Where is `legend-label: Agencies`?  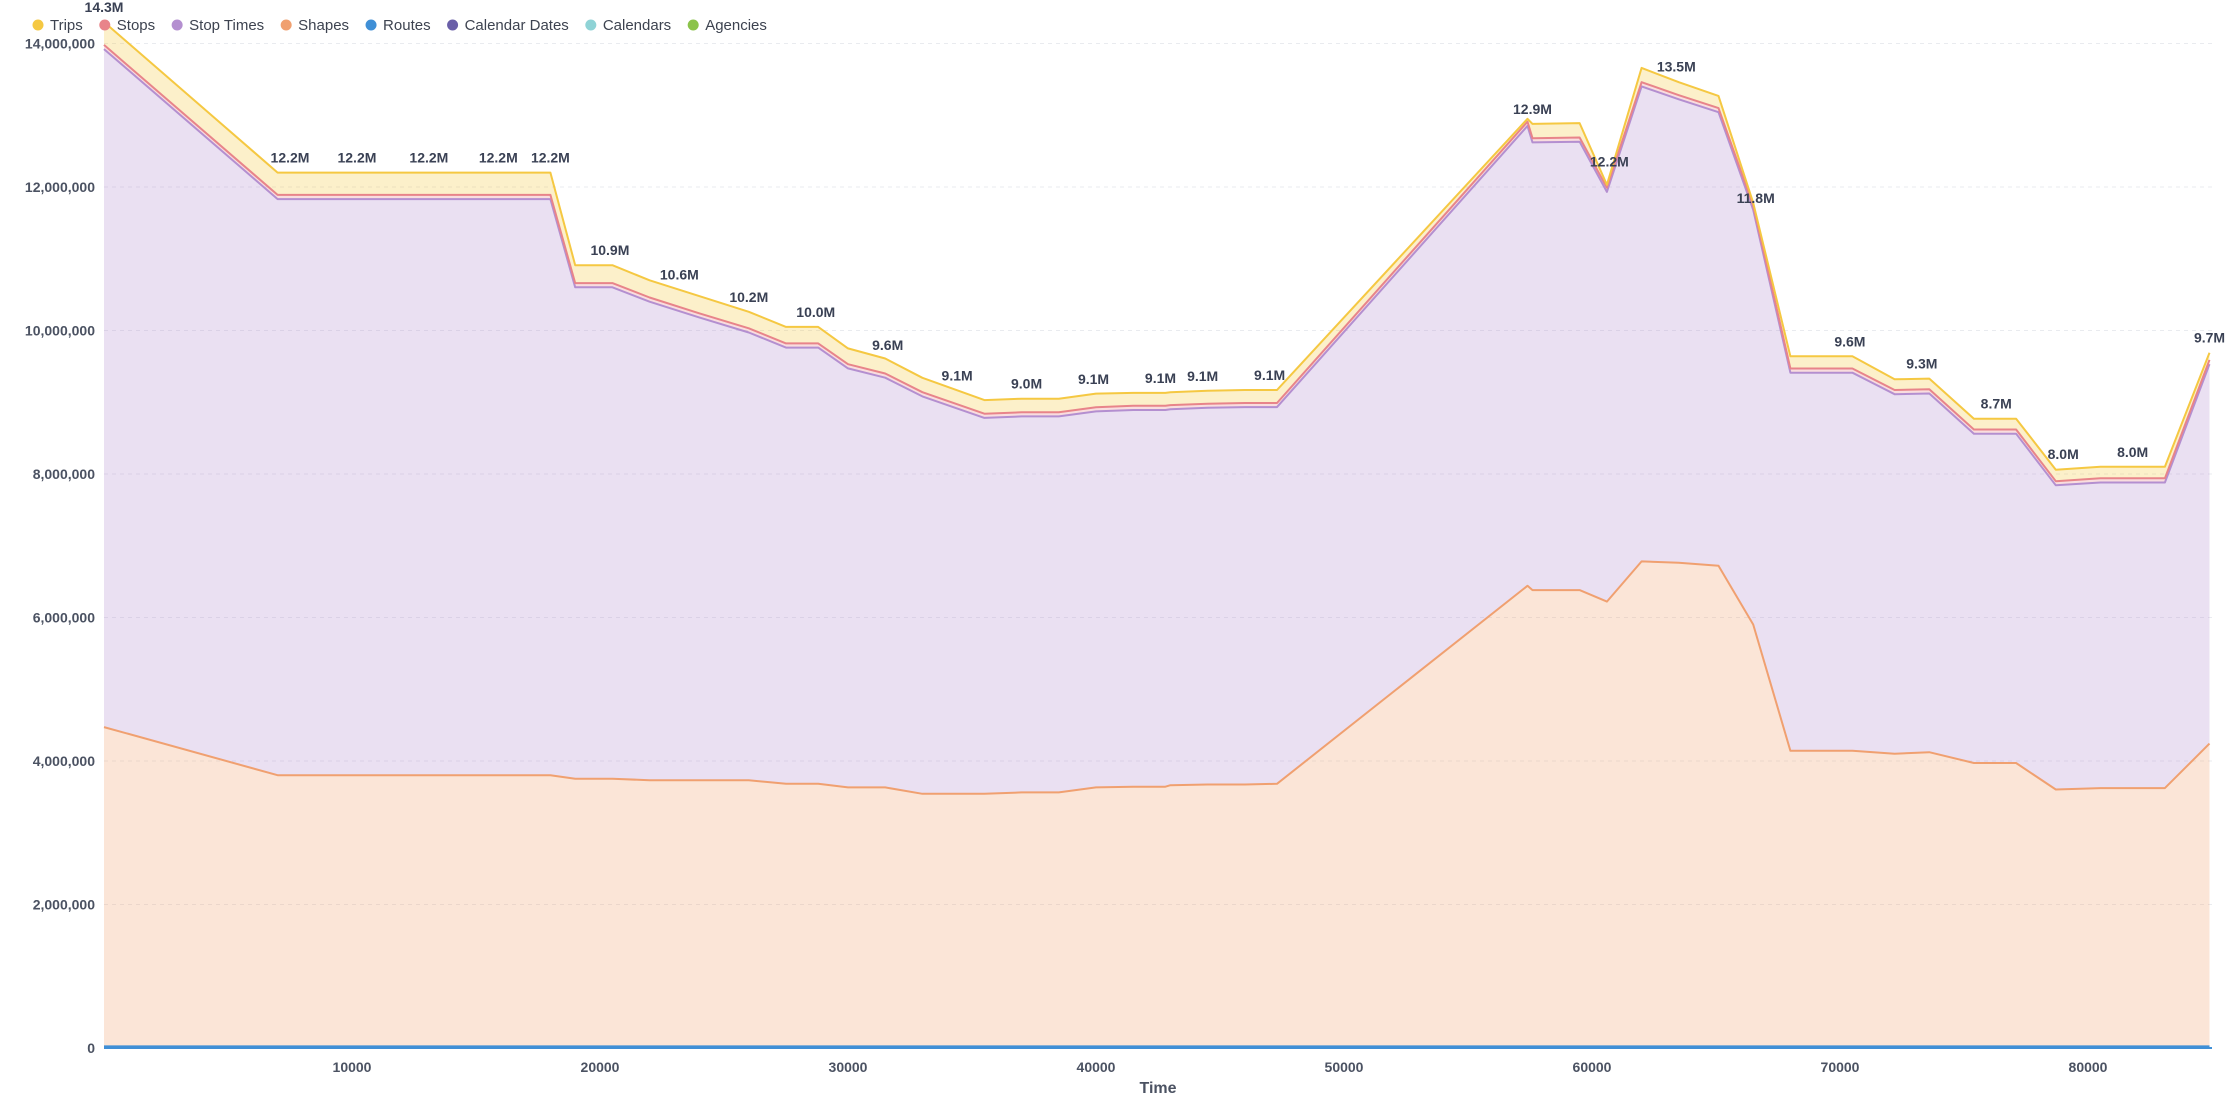 legend-label: Agencies is located at coordinates (736, 25).